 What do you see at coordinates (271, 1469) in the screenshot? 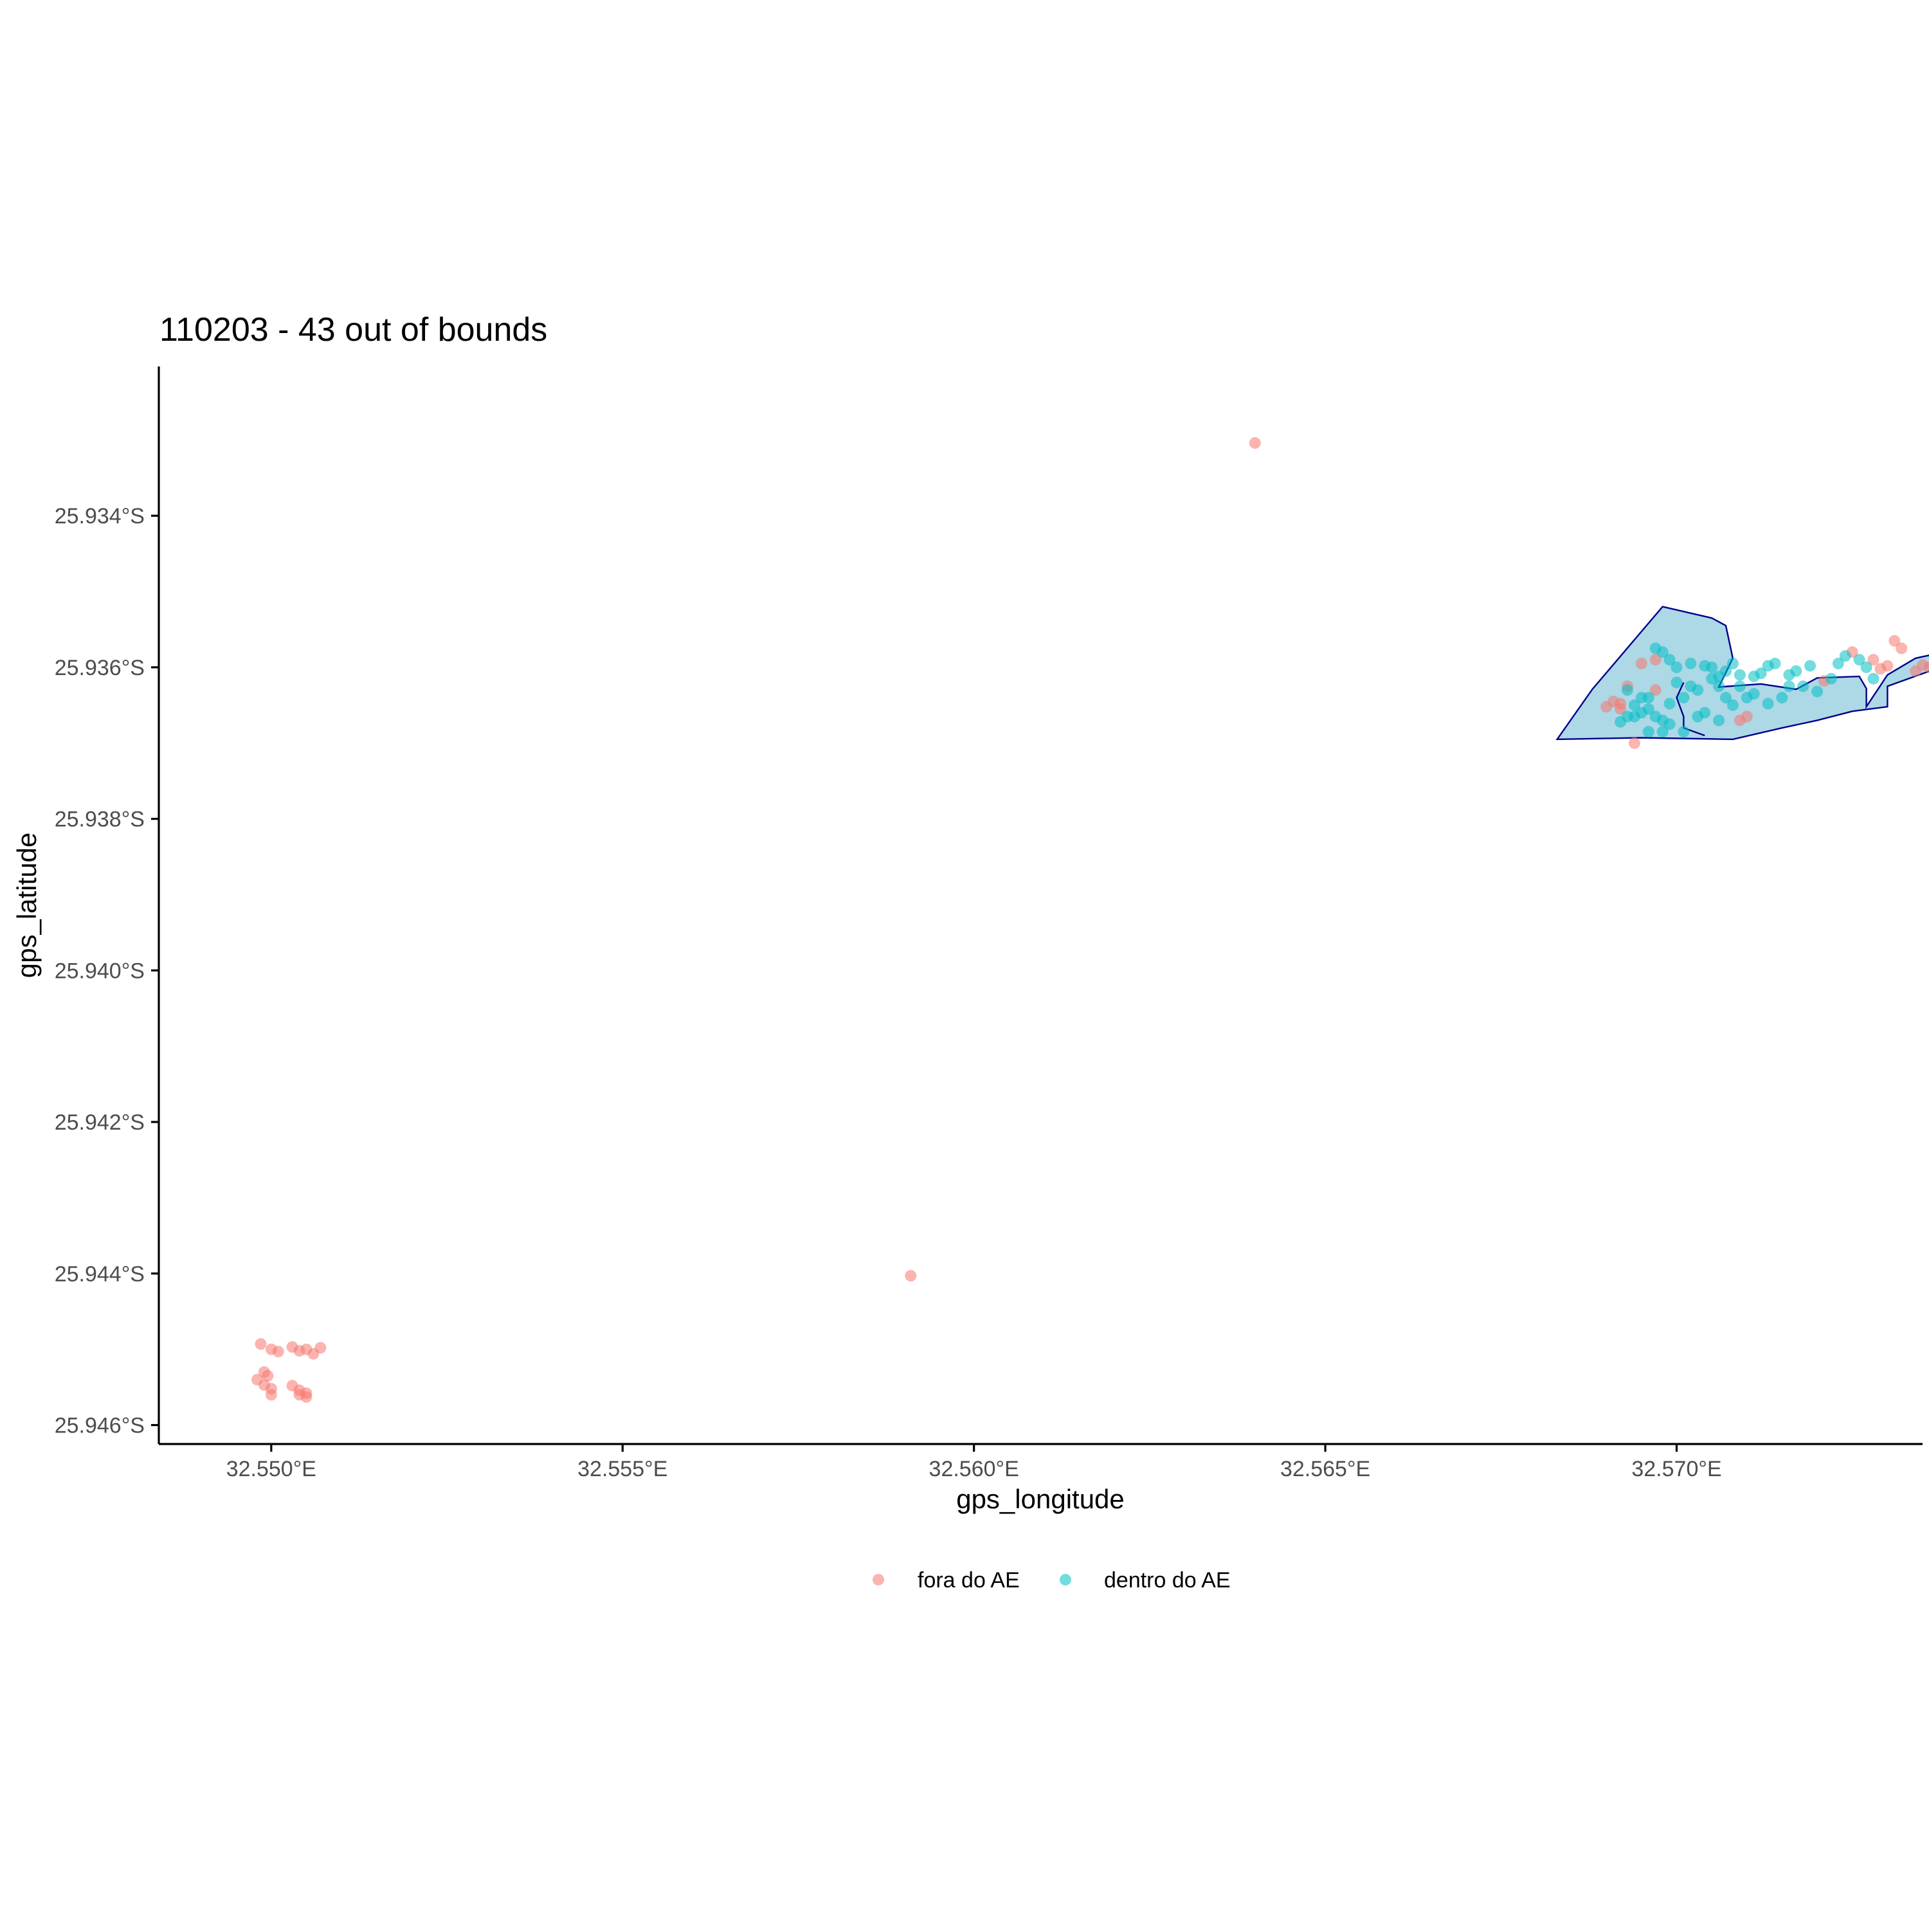
I see `x-tick-label-0: 32.550°E` at bounding box center [271, 1469].